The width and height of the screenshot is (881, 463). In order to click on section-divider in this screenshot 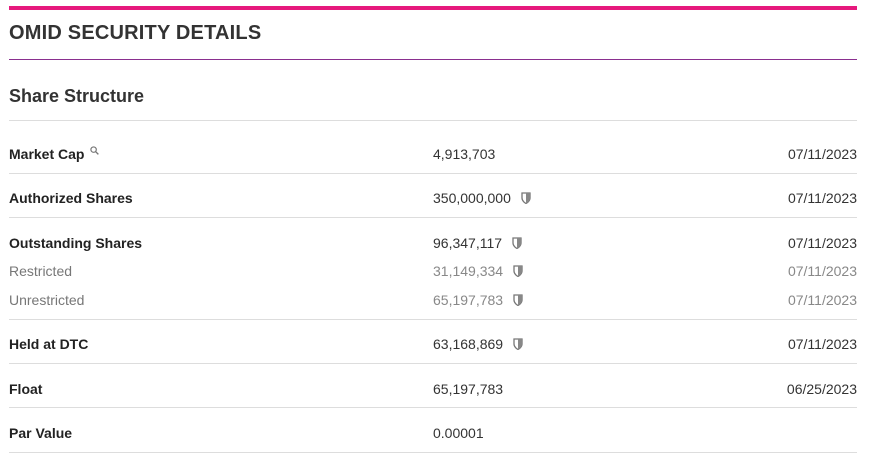, I will do `click(433, 120)`.